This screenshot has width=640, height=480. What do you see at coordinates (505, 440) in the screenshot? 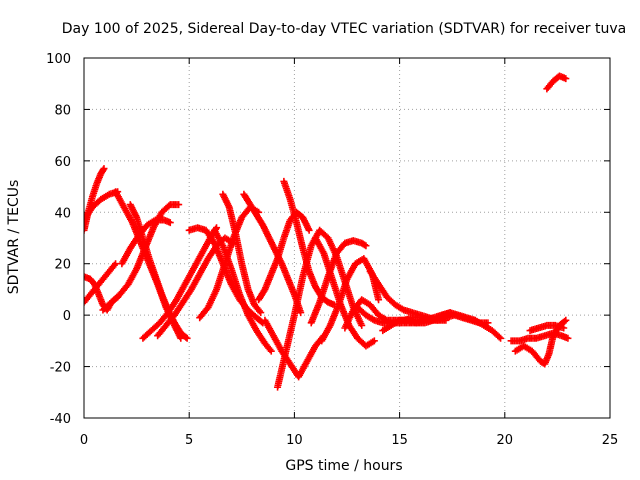
I see `x-tick-label: 20` at bounding box center [505, 440].